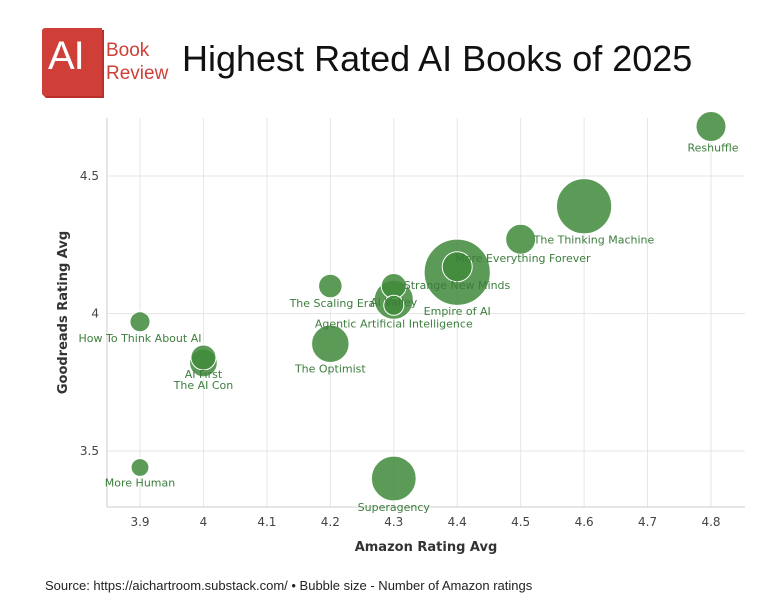  I want to click on x-tick-label: 3.9, so click(139, 522).